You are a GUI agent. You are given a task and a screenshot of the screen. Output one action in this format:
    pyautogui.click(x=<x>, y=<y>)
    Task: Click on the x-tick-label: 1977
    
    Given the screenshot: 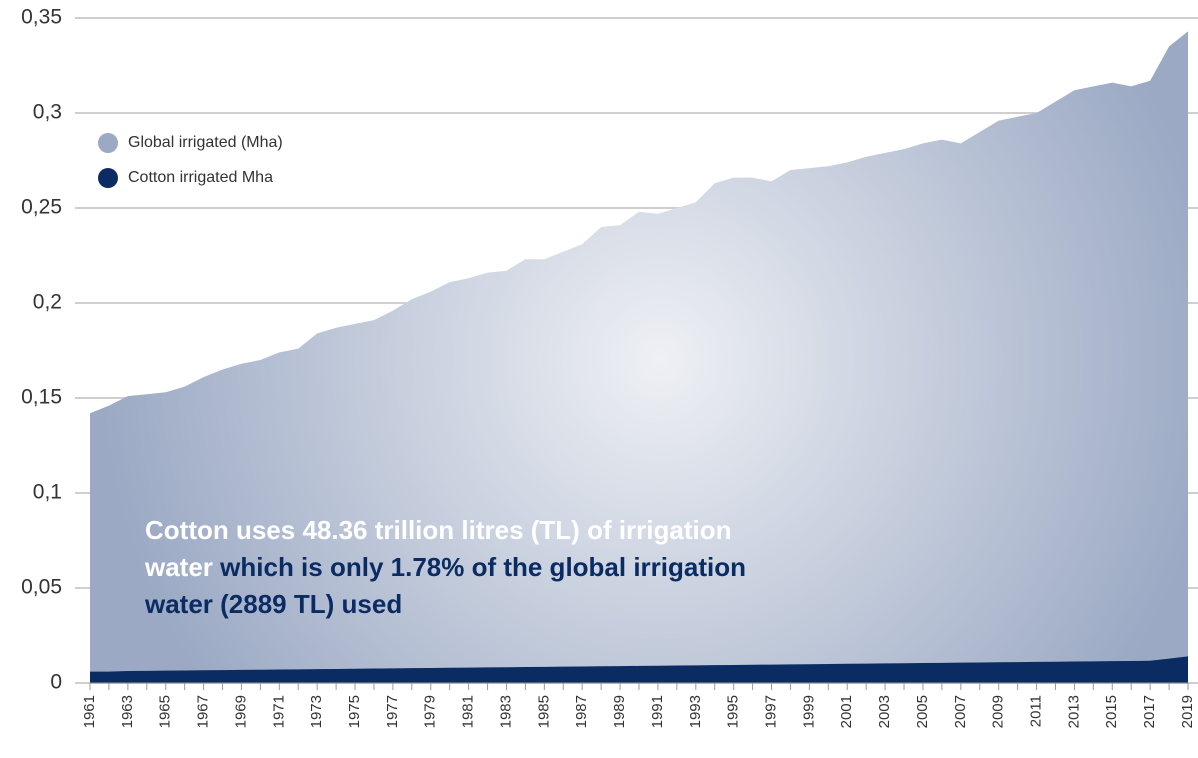 What is the action you would take?
    pyautogui.click(x=392, y=711)
    